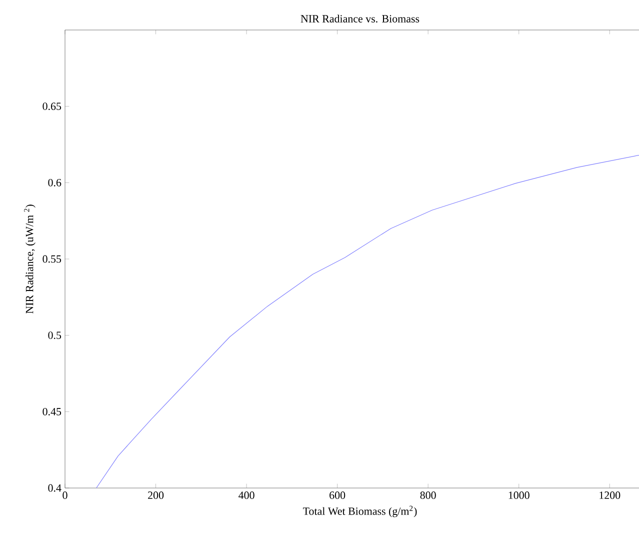 The image size is (639, 539). What do you see at coordinates (519, 495) in the screenshot?
I see `x-tick-label: 1000` at bounding box center [519, 495].